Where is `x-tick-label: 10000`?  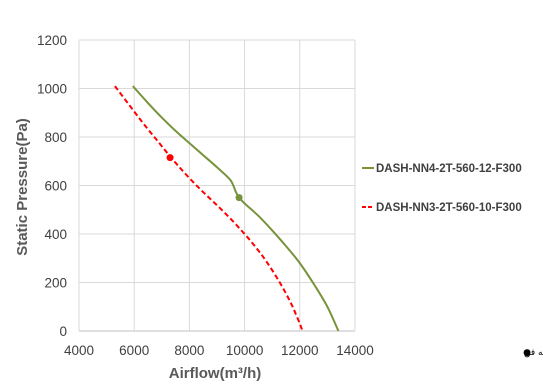
x-tick-label: 10000 is located at coordinates (245, 350).